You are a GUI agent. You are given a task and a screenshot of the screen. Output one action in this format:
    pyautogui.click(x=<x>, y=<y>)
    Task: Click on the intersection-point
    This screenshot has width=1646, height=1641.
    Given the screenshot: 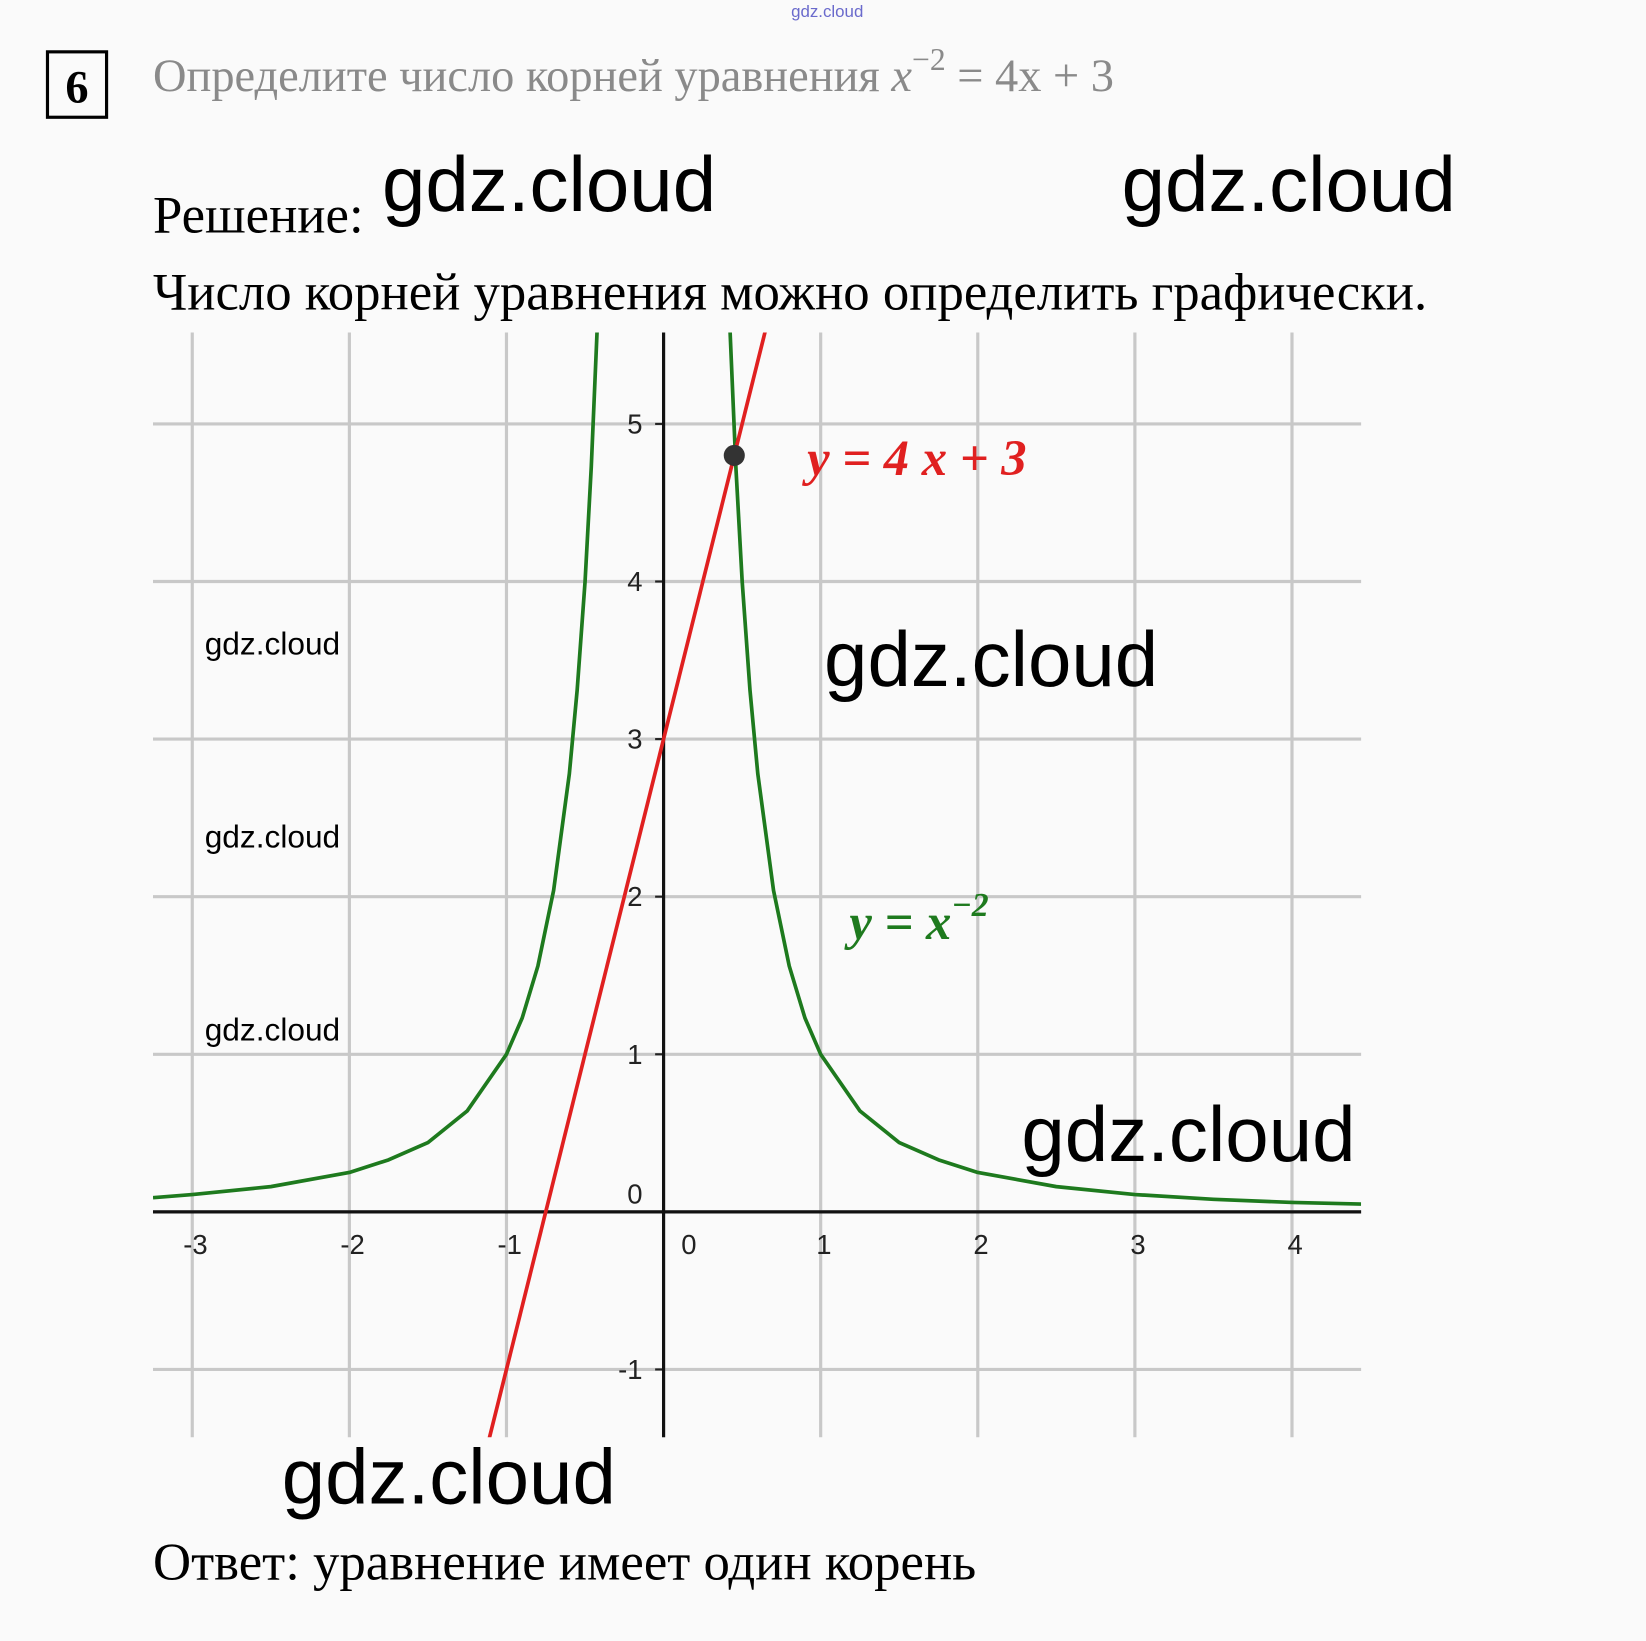 What is the action you would take?
    pyautogui.click(x=734, y=455)
    